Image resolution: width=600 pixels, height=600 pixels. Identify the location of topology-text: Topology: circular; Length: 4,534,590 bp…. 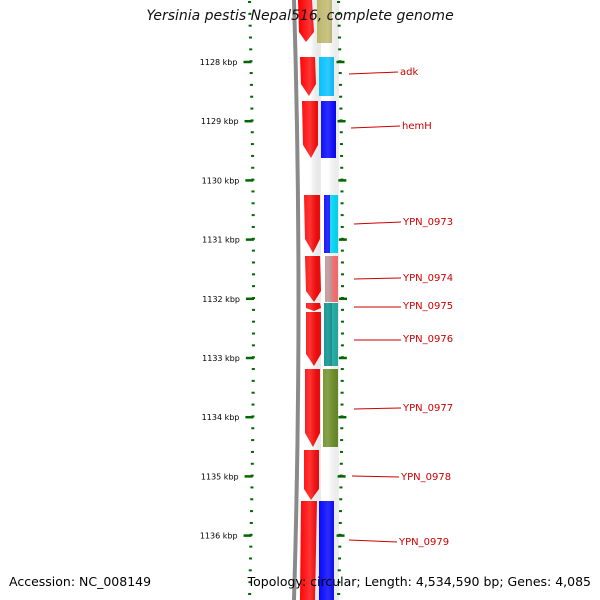
(419, 581).